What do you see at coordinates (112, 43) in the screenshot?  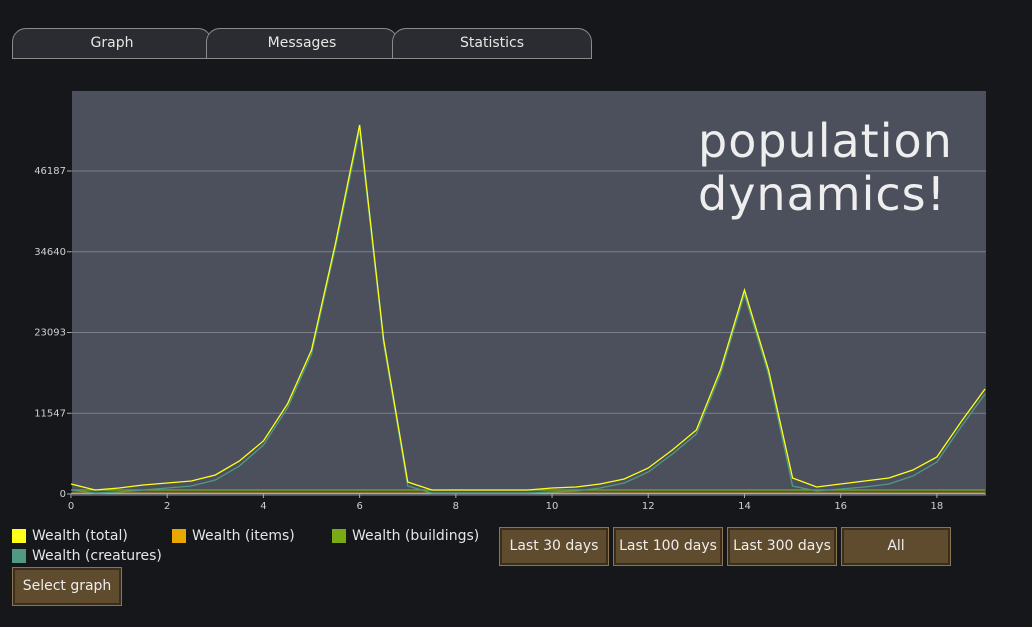 I see `tab: Graph` at bounding box center [112, 43].